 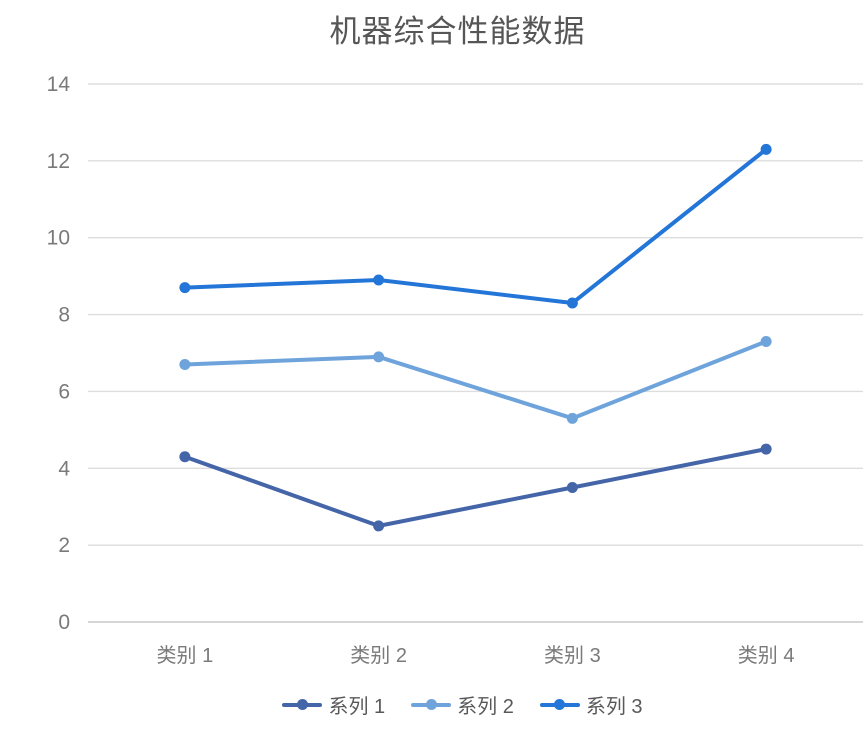 I want to click on legend-item-series-2: 系列 2, so click(x=462, y=704).